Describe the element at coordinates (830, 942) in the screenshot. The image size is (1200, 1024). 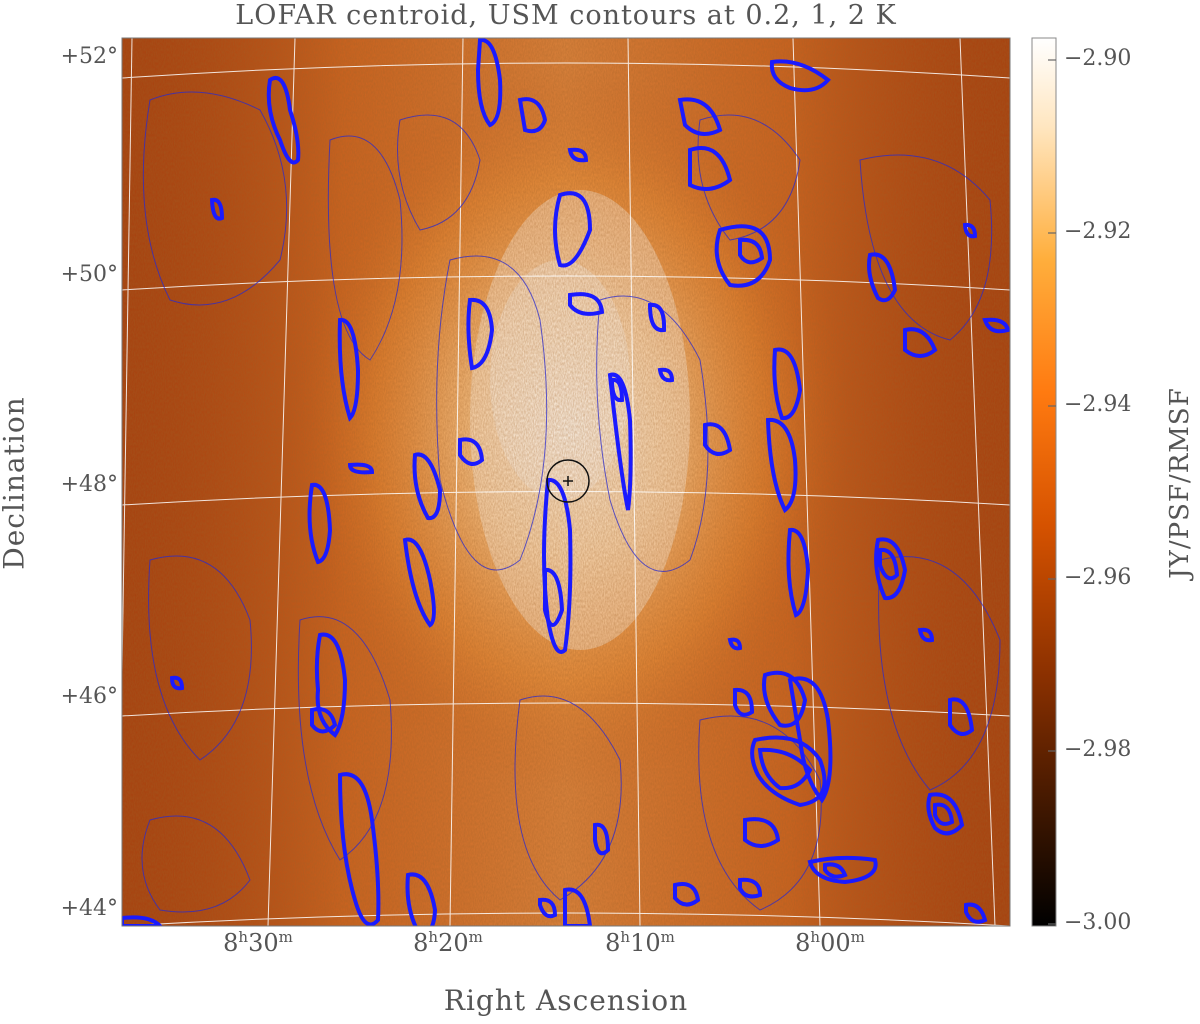
I see `ra-tick-label: 8h00m` at that location.